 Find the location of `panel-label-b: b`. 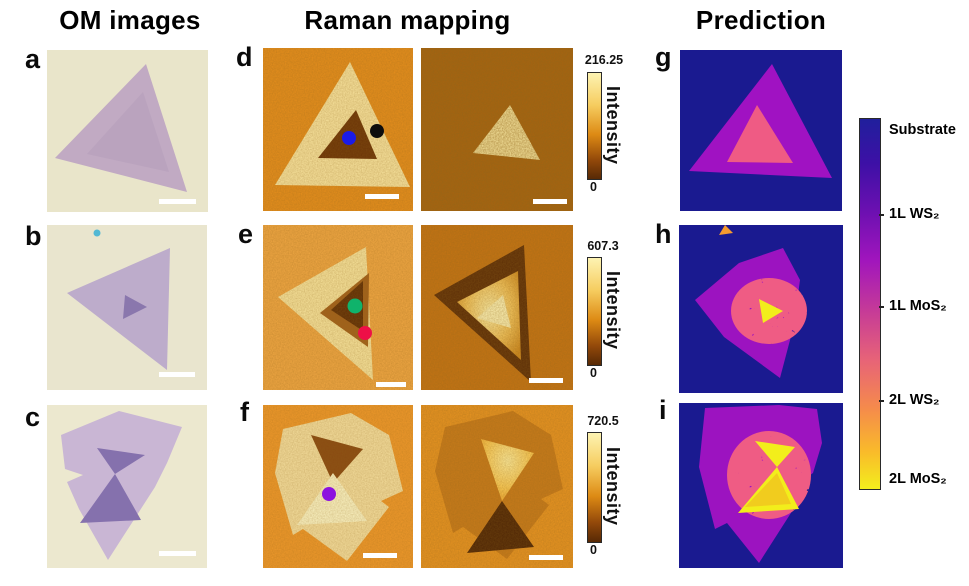

panel-label-b: b is located at coordinates (33, 236).